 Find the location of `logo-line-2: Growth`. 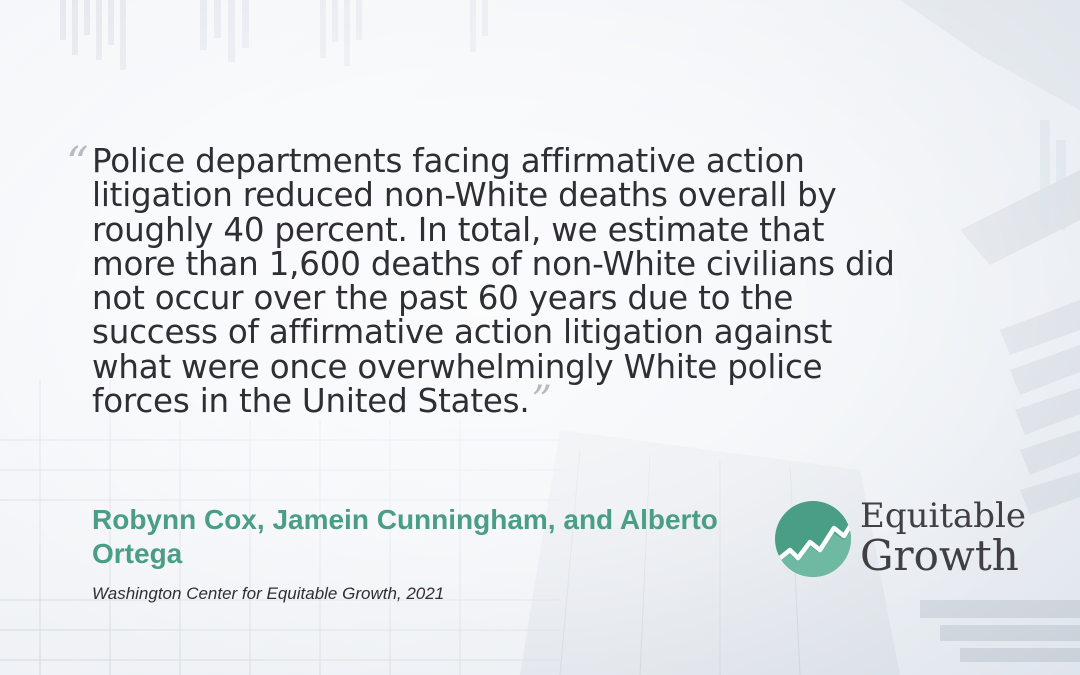

logo-line-2: Growth is located at coordinates (939, 555).